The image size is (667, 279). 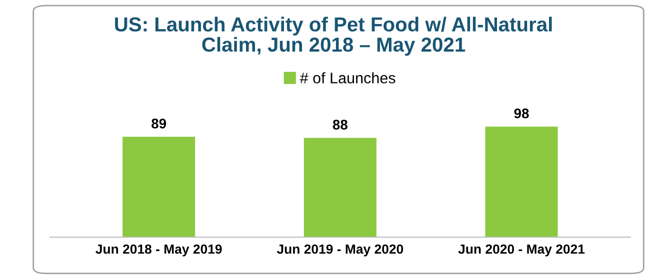 What do you see at coordinates (340, 125) in the screenshot?
I see `data-label: 88` at bounding box center [340, 125].